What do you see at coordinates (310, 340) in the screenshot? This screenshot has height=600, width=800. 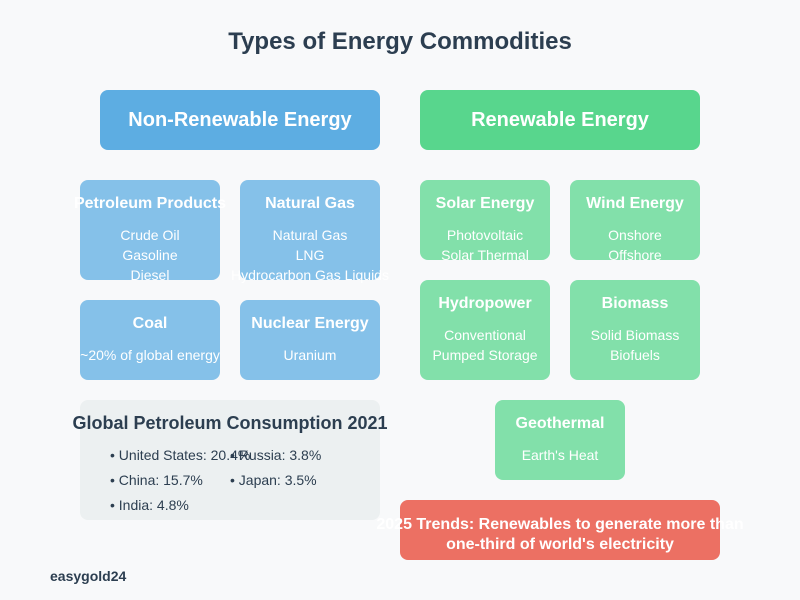 I see `nuclear-energy-box: Nuclear Energy Uranium` at bounding box center [310, 340].